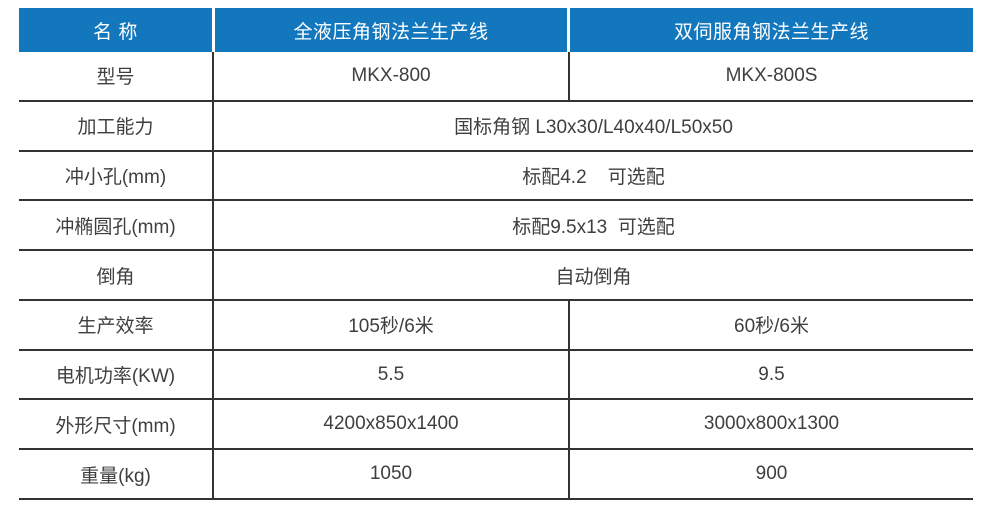 This screenshot has width=990, height=509. What do you see at coordinates (770, 374) in the screenshot?
I see `row-value-col2: 9.5` at bounding box center [770, 374].